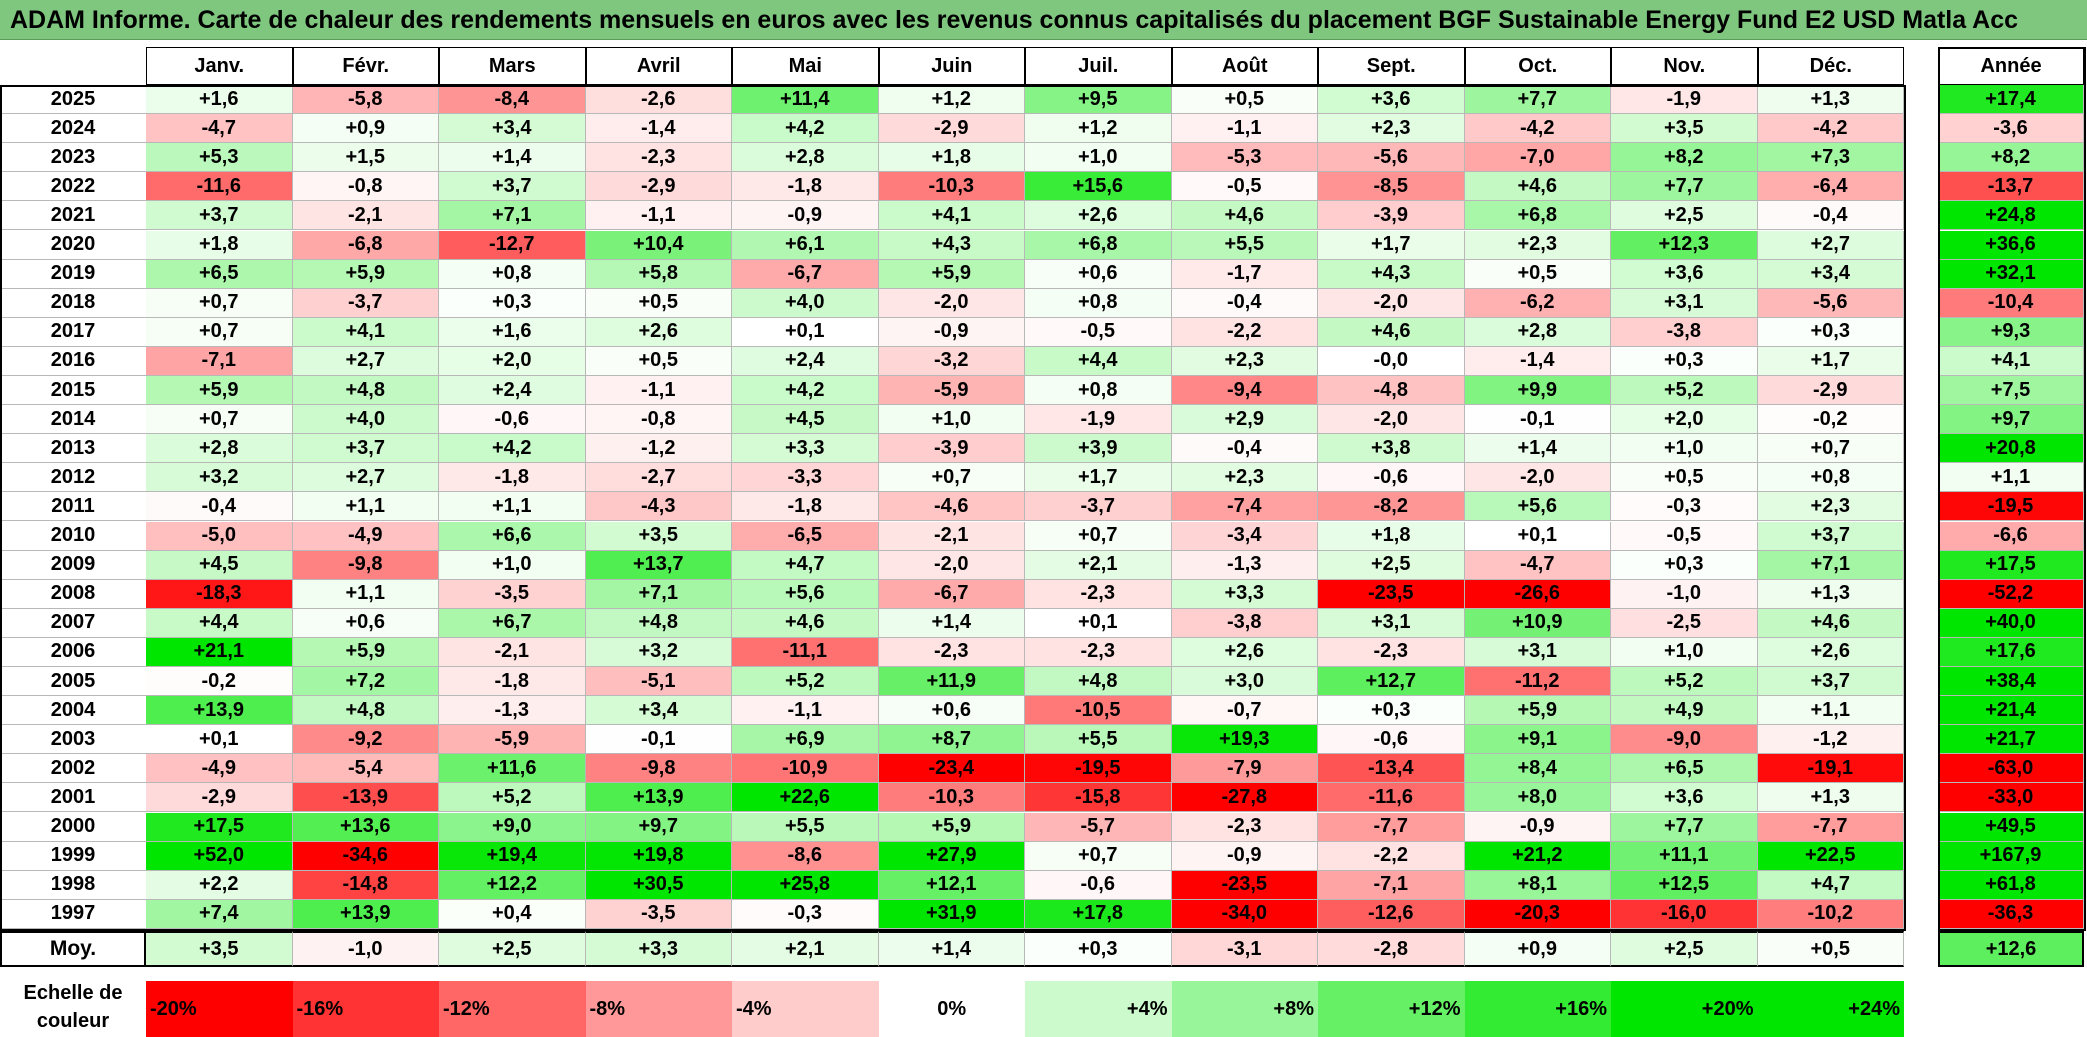 The width and height of the screenshot is (2087, 1037). What do you see at coordinates (2011, 129) in the screenshot?
I see `annual-cell: -3,6` at bounding box center [2011, 129].